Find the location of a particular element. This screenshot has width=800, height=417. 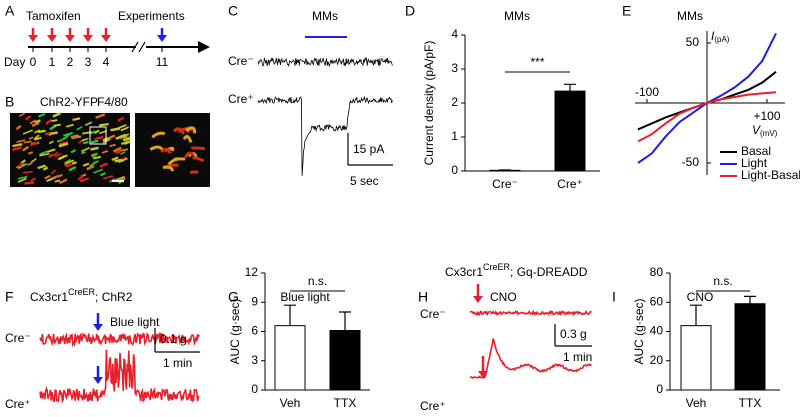

genotype-label: Cx3cr1CreER; ChR2 is located at coordinates (81, 295).